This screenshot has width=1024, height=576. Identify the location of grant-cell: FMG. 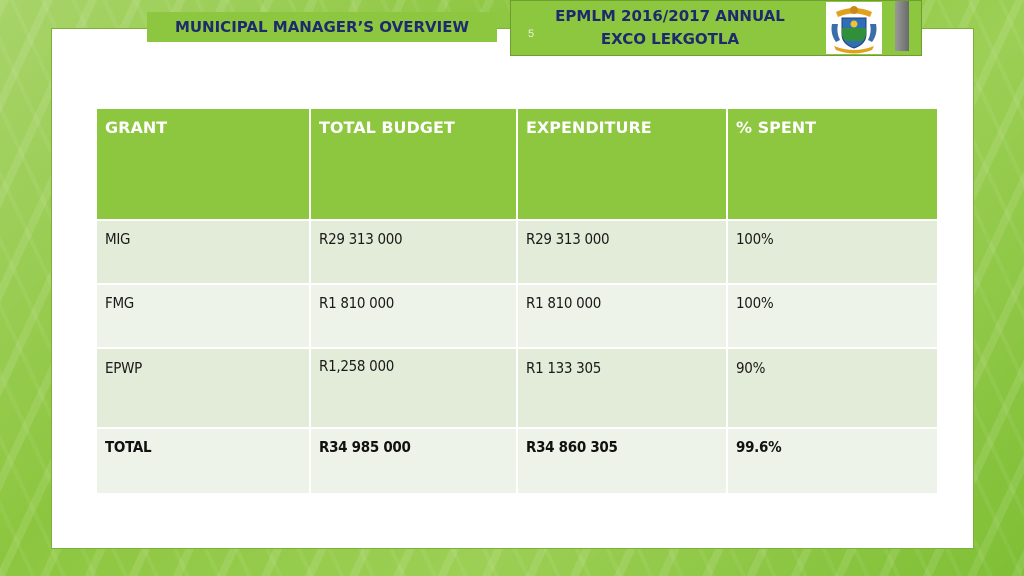
(203, 316).